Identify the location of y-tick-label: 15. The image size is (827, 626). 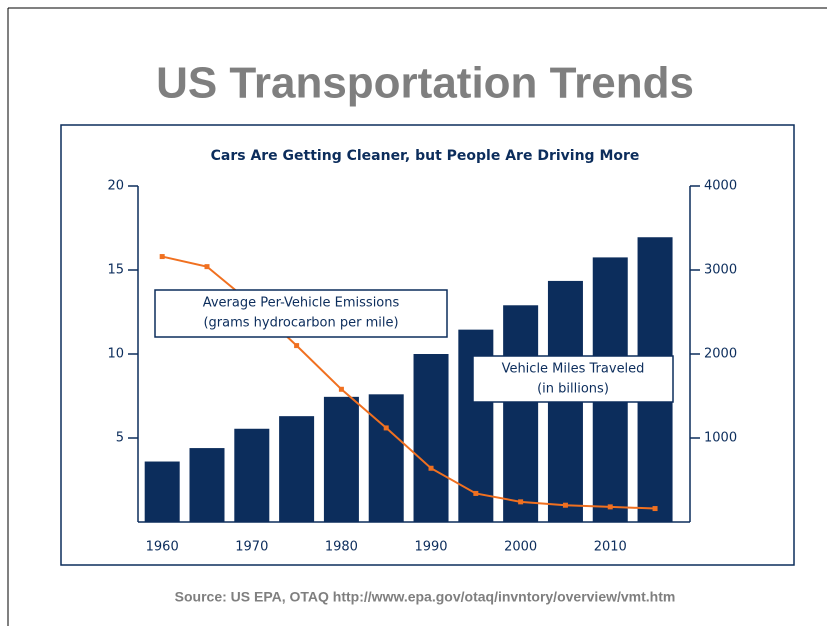
(115, 270).